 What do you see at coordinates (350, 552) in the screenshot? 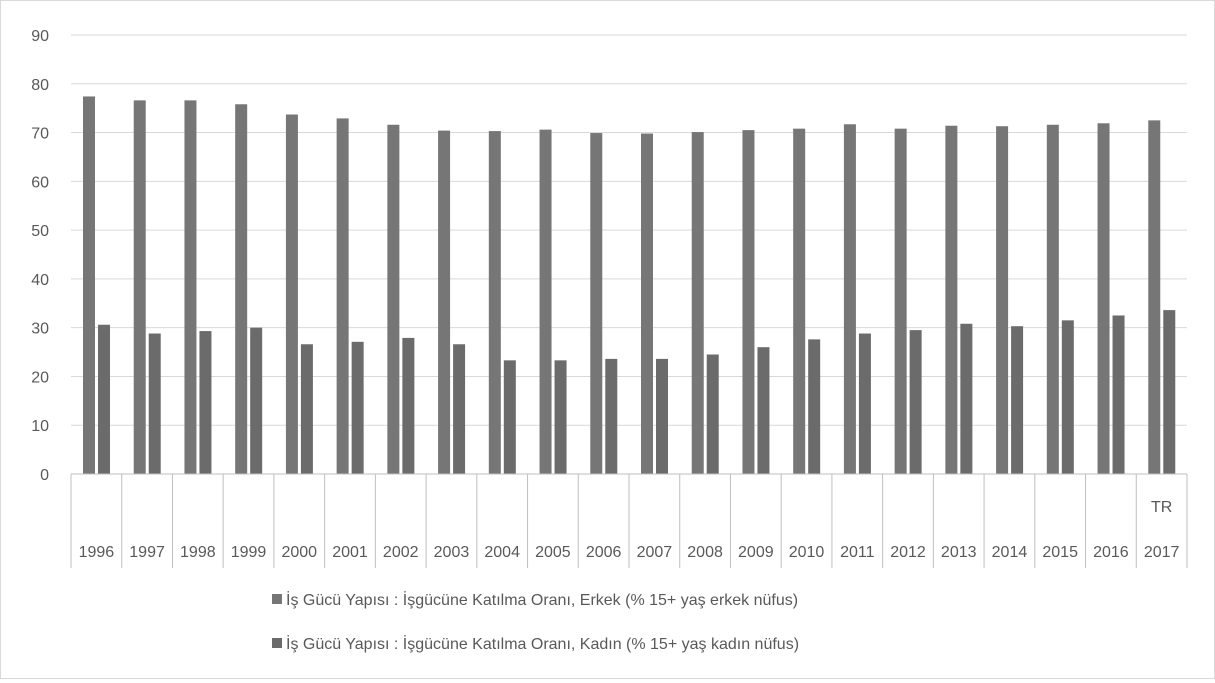
I see `x-tick-label-2001: 2001` at bounding box center [350, 552].